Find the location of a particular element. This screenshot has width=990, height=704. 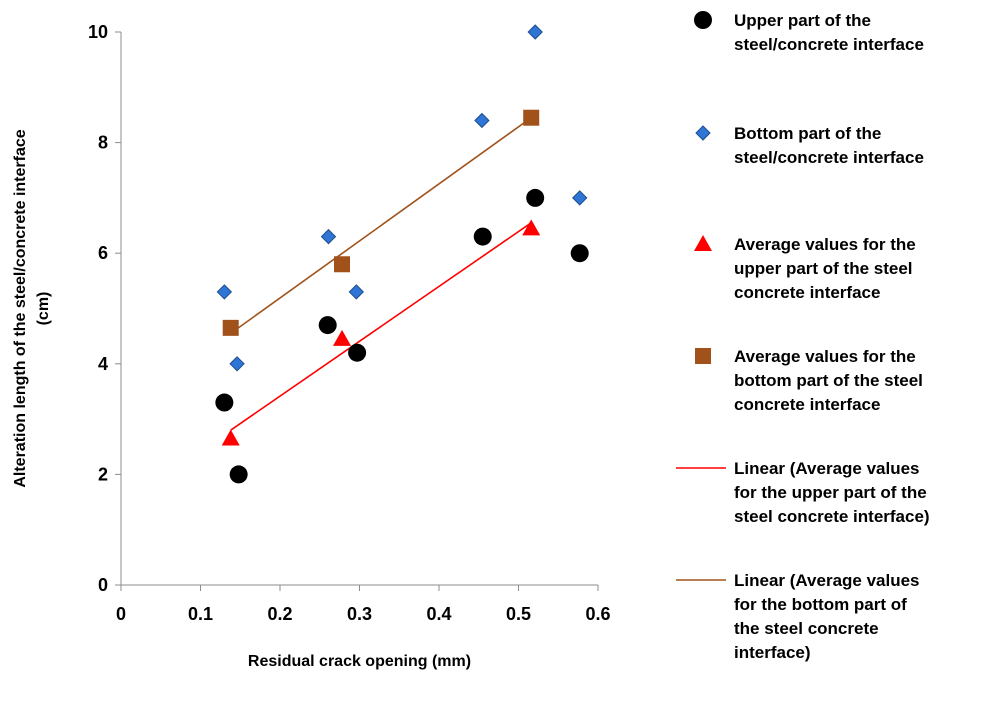

legend-label-series-4: steel concrete interface) is located at coordinates (832, 516).